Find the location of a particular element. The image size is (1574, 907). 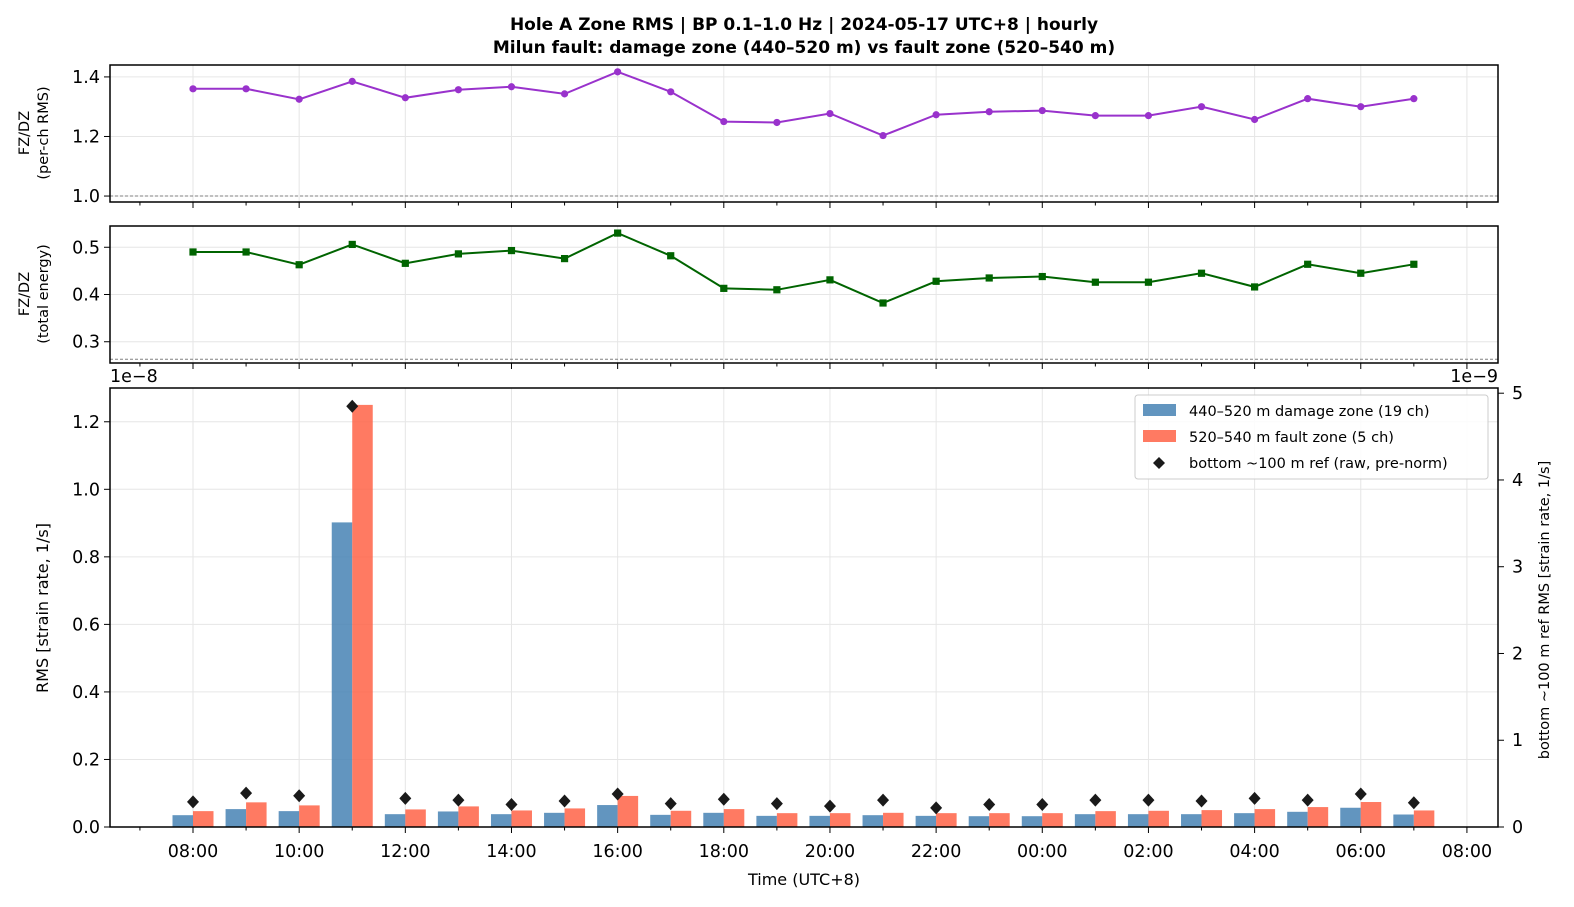

y2-tick-label: 1 is located at coordinates (1517, 741).